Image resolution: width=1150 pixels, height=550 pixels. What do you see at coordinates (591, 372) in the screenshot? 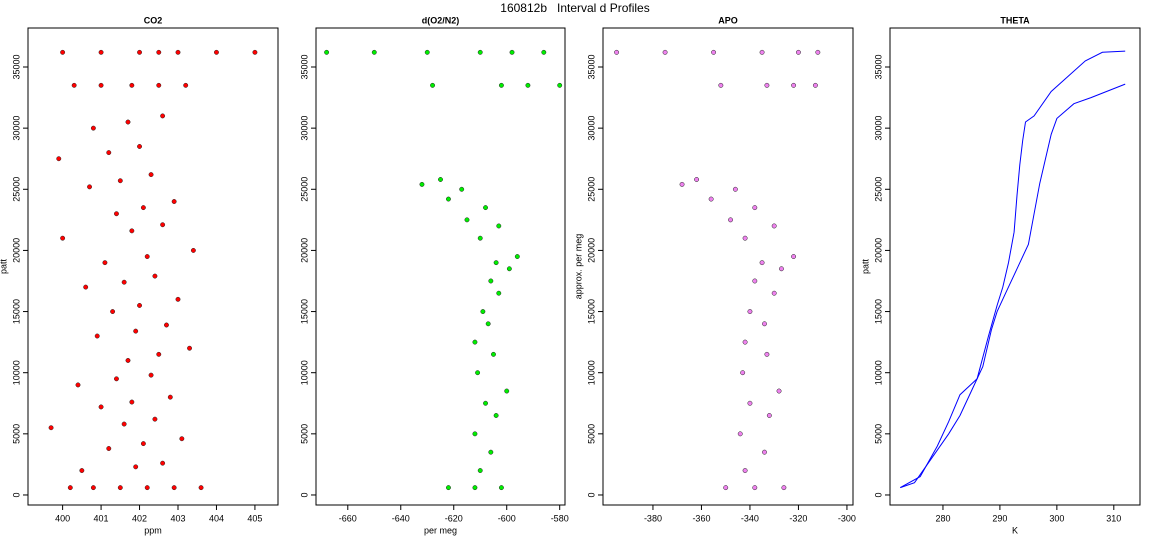
I see `y-tick-label: 10000` at bounding box center [591, 372].